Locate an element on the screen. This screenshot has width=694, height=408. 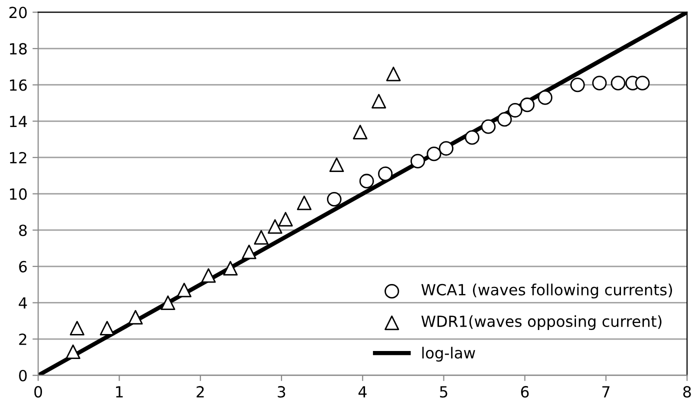
y-tick-label: 6 is located at coordinates (23, 266).